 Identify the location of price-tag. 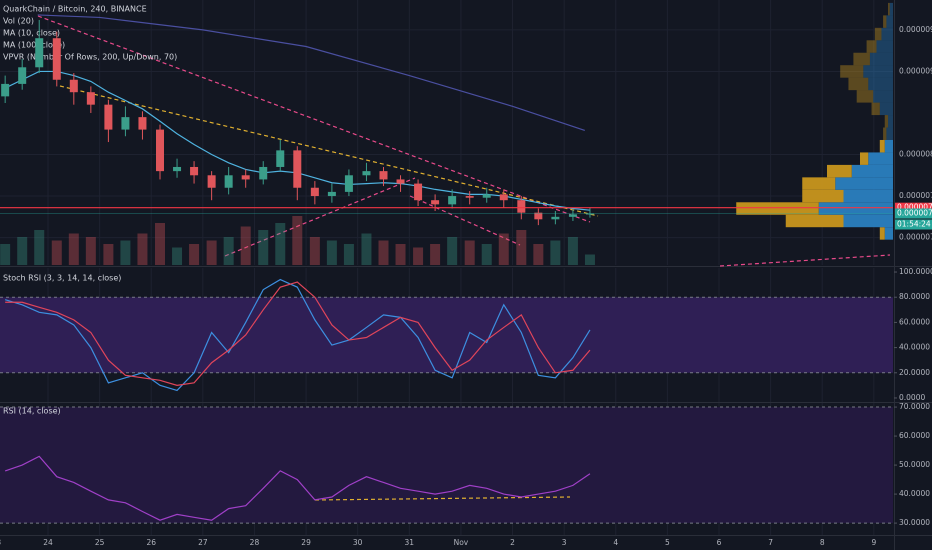
(913, 213).